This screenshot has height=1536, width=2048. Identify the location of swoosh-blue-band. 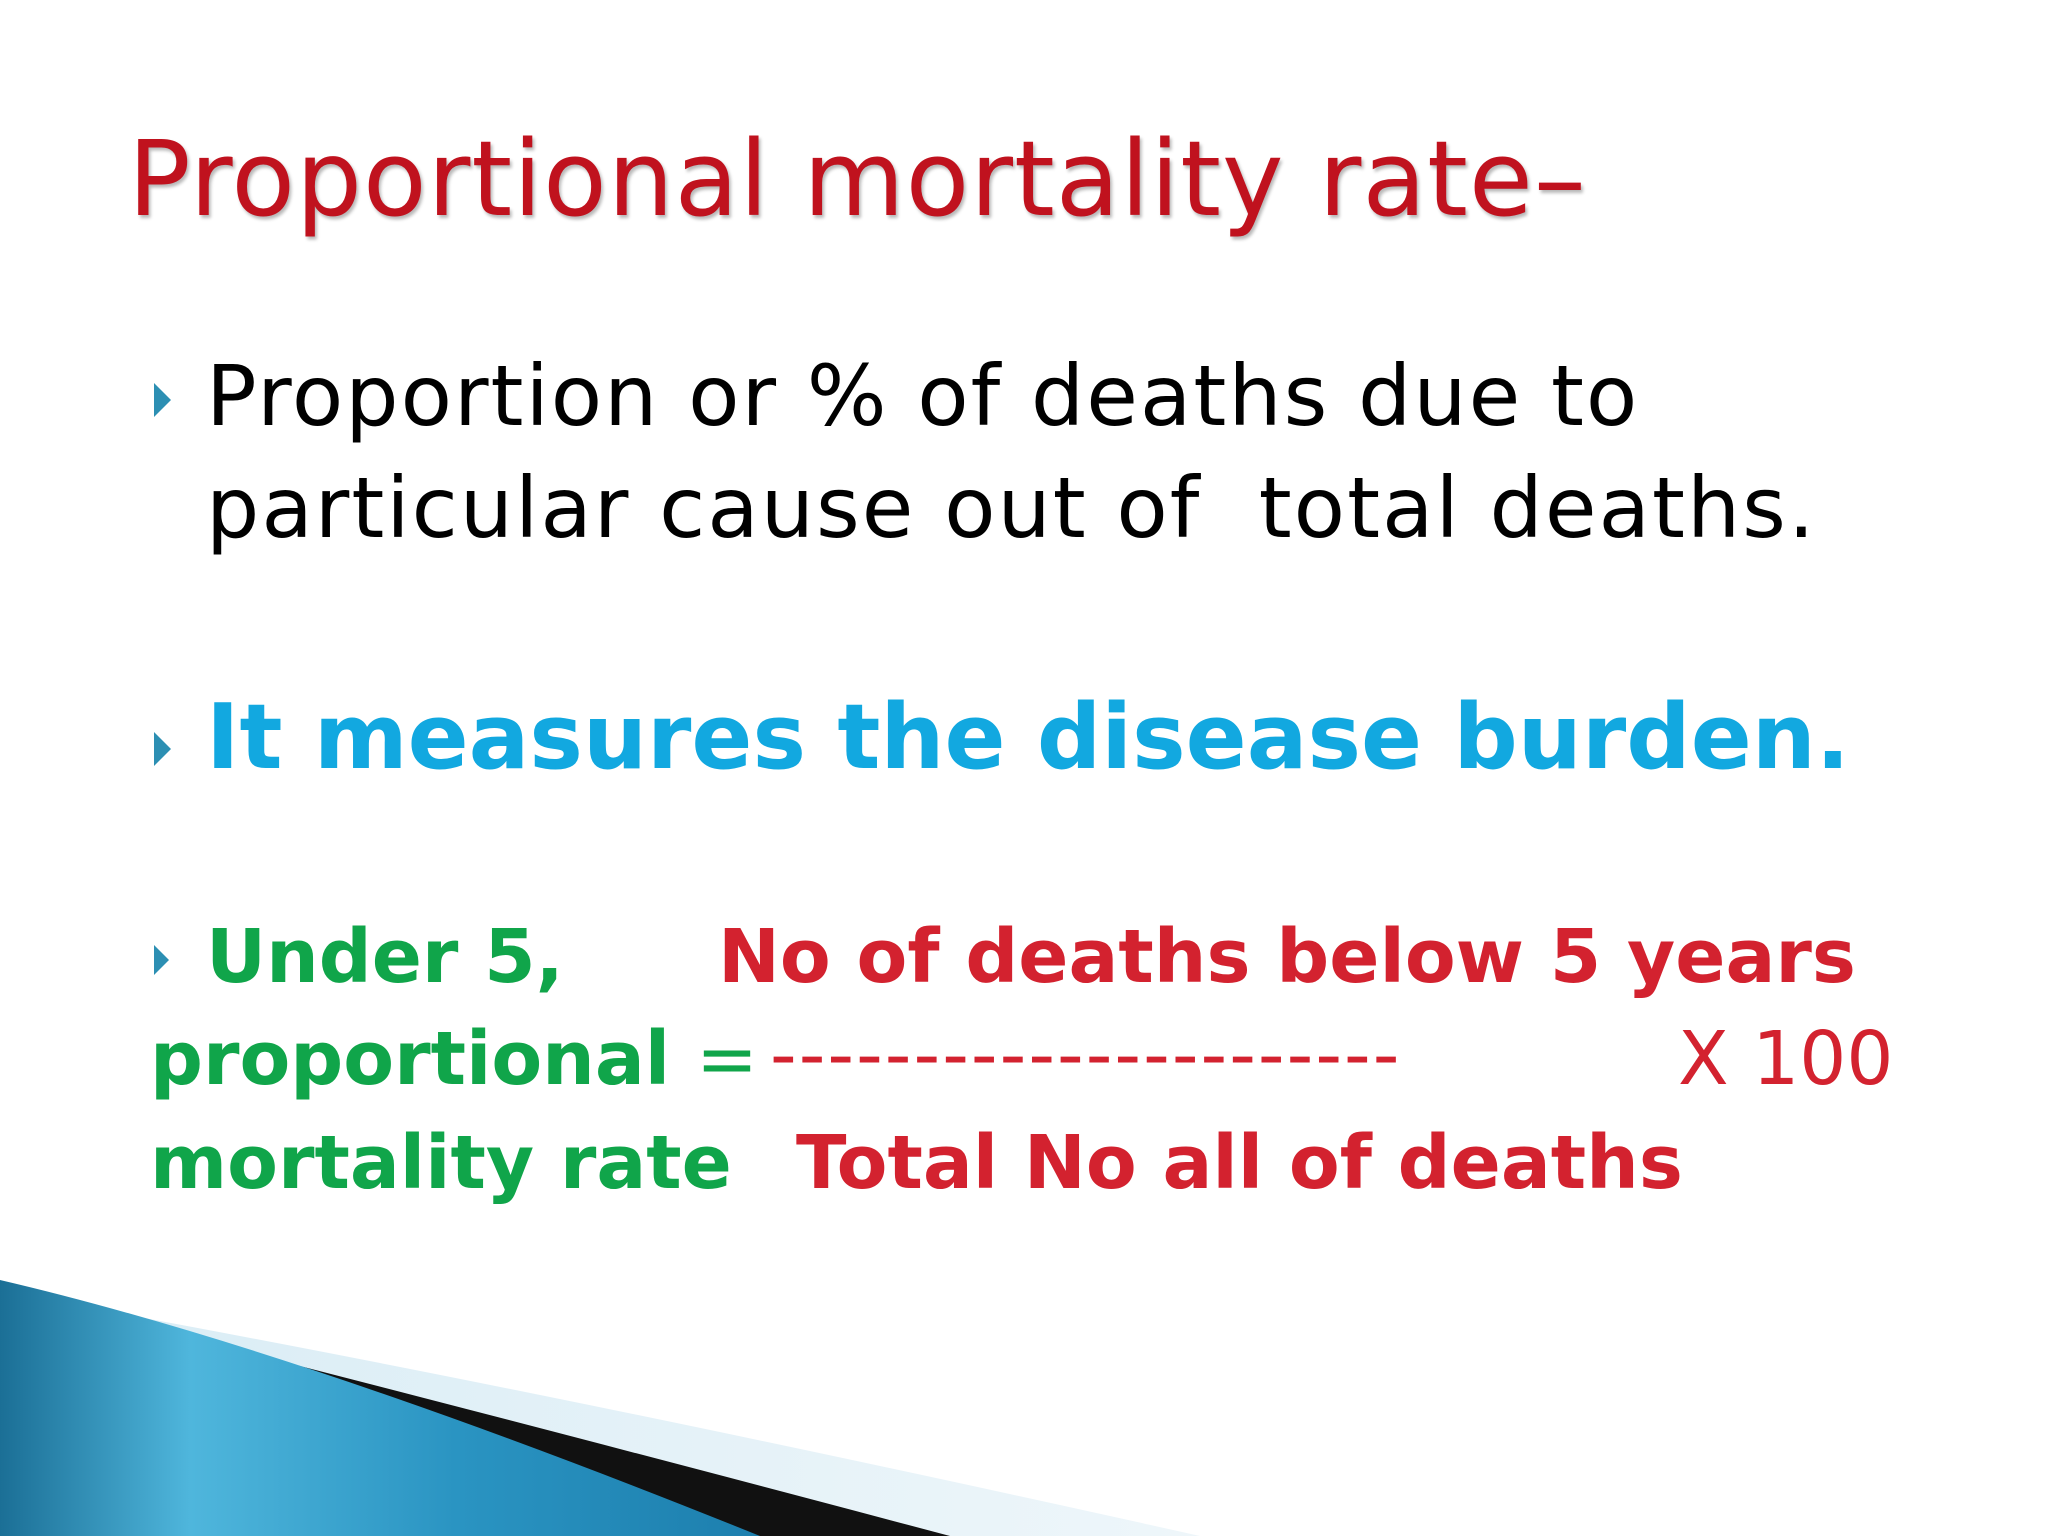
(380, 1408).